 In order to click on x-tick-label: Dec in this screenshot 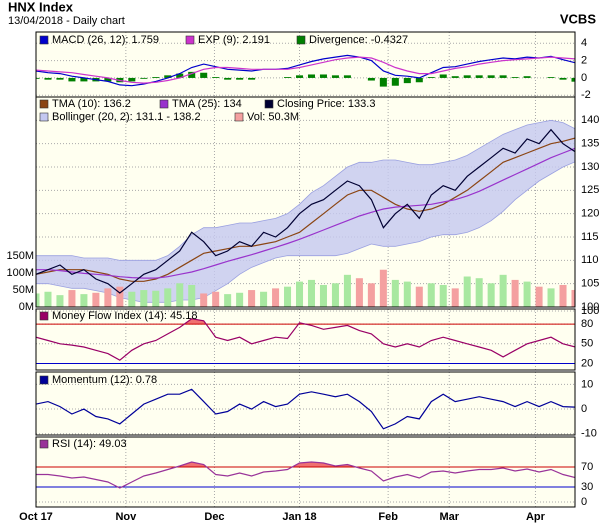, I will do `click(214, 517)`.